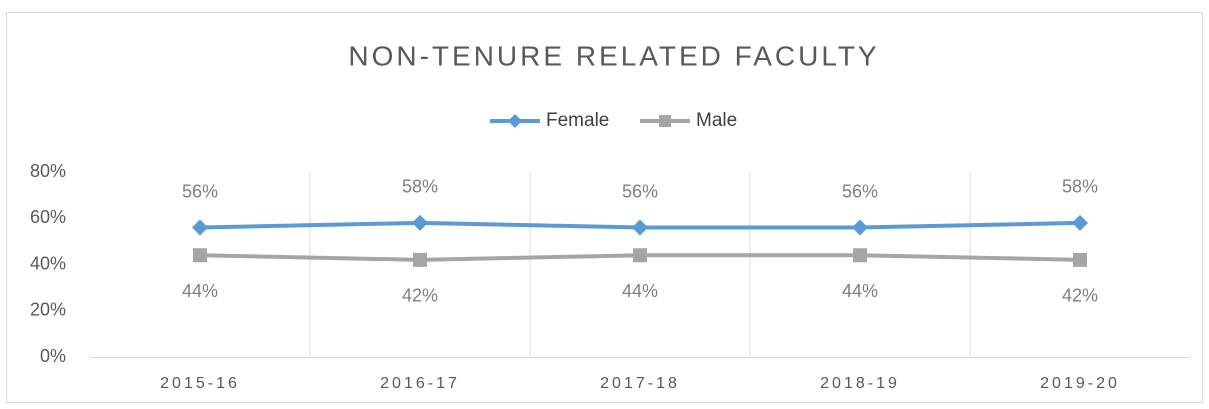 The height and width of the screenshot is (409, 1209). Describe the element at coordinates (577, 120) in the screenshot. I see `legend-label: Female` at that location.